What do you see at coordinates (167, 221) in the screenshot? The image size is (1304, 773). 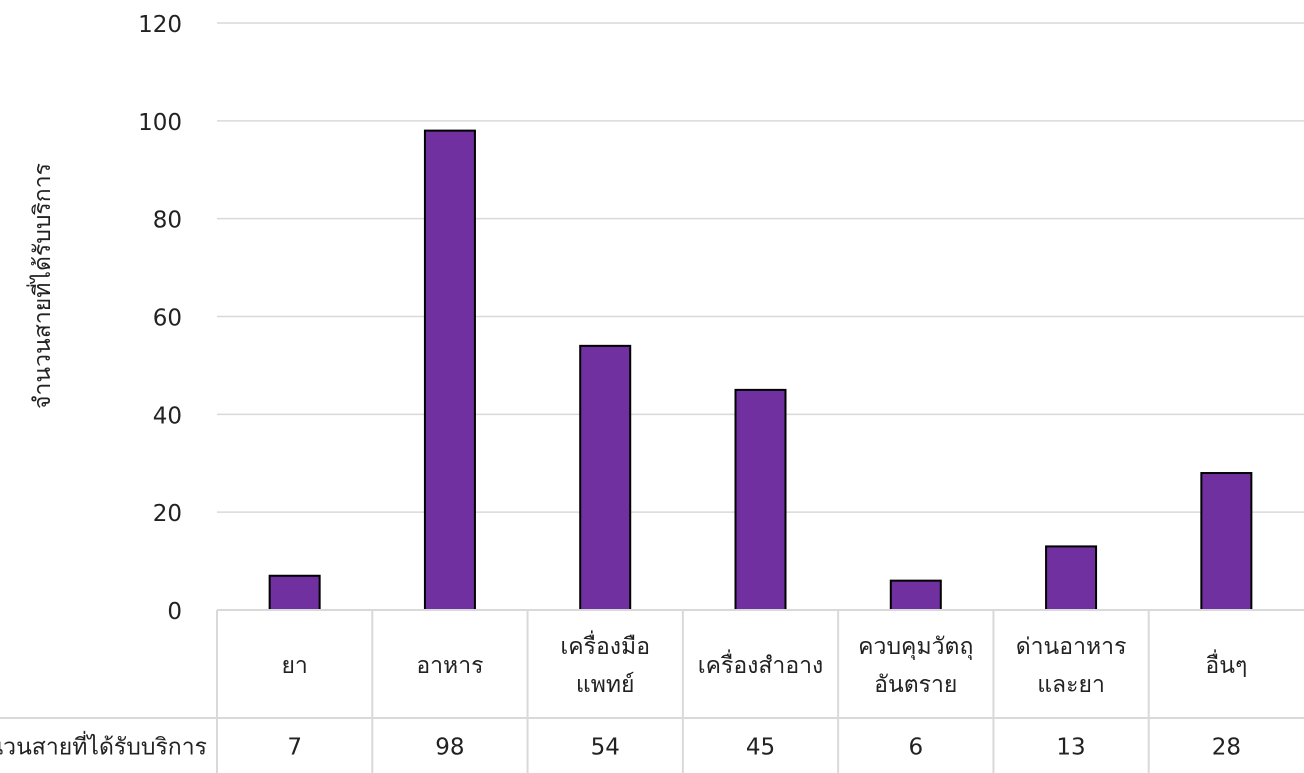 I see `y-tick-label: 80` at bounding box center [167, 221].